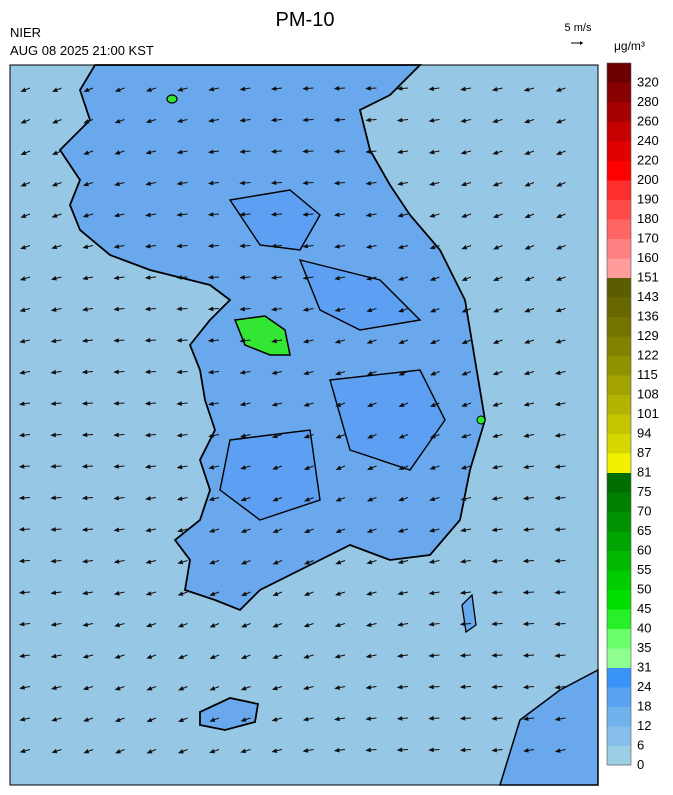  I want to click on colorbar-label: 143, so click(648, 296).